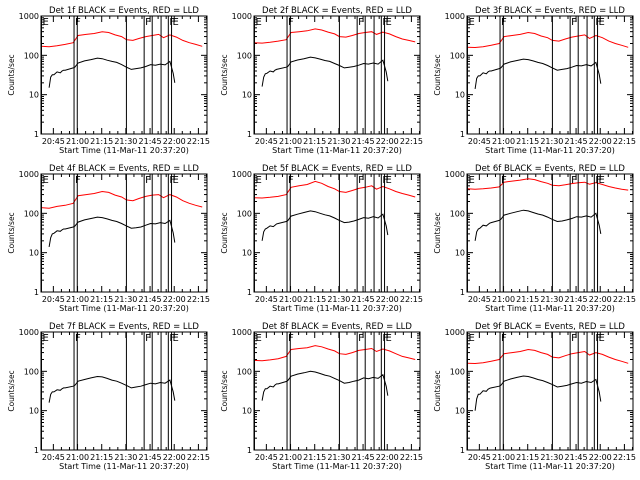  What do you see at coordinates (337, 169) in the screenshot?
I see `panel-title: Det 5f BLACK = Events, RED = LLD` at bounding box center [337, 169].